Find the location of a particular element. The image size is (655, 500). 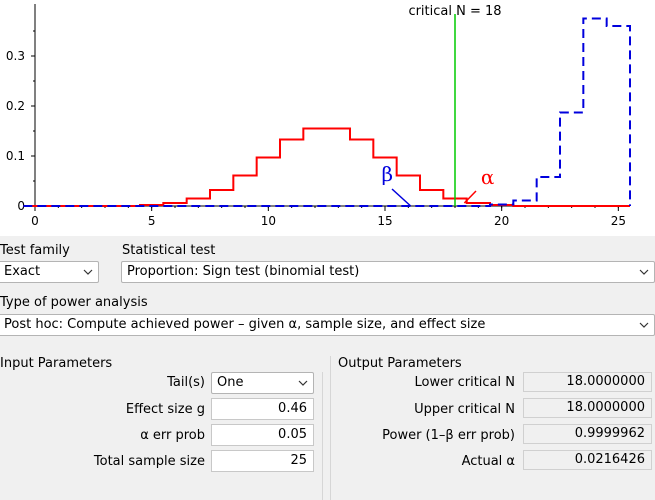

alpha-err-prob-input: 0.05 is located at coordinates (262, 435).